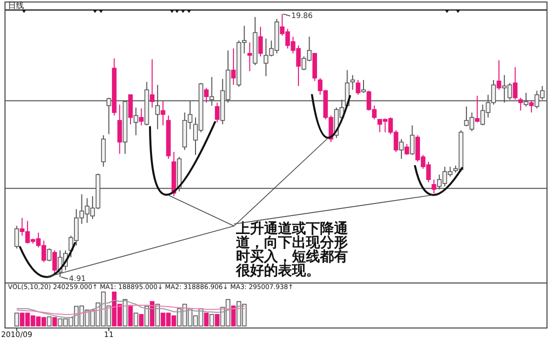 The width and height of the screenshot is (550, 340). Describe the element at coordinates (292, 249) in the screenshot. I see `annotation: 上升通道或下降通道，向下出现分形时买入，短线都有很好的表现。` at that location.